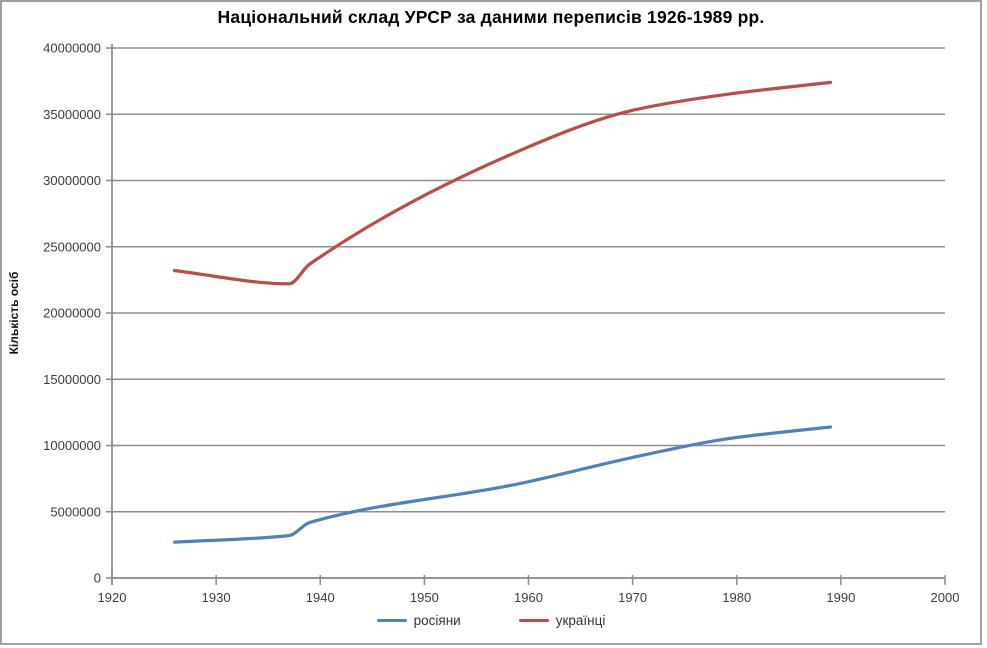 Image resolution: width=987 pixels, height=648 pixels. I want to click on legend-label-ukraintsi: українці, so click(580, 620).